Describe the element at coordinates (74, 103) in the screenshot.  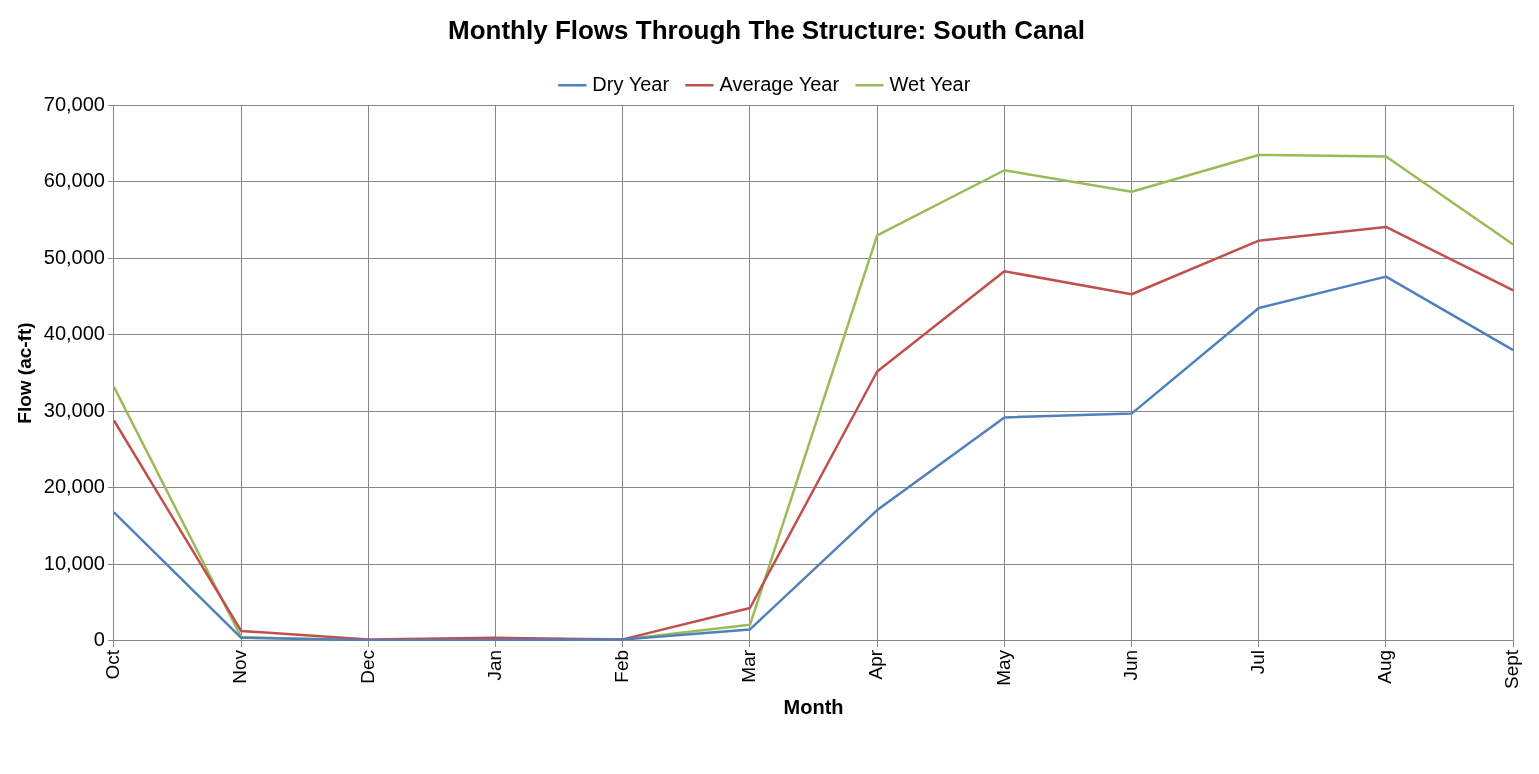
I see `y-tick-label: 70,000` at that location.